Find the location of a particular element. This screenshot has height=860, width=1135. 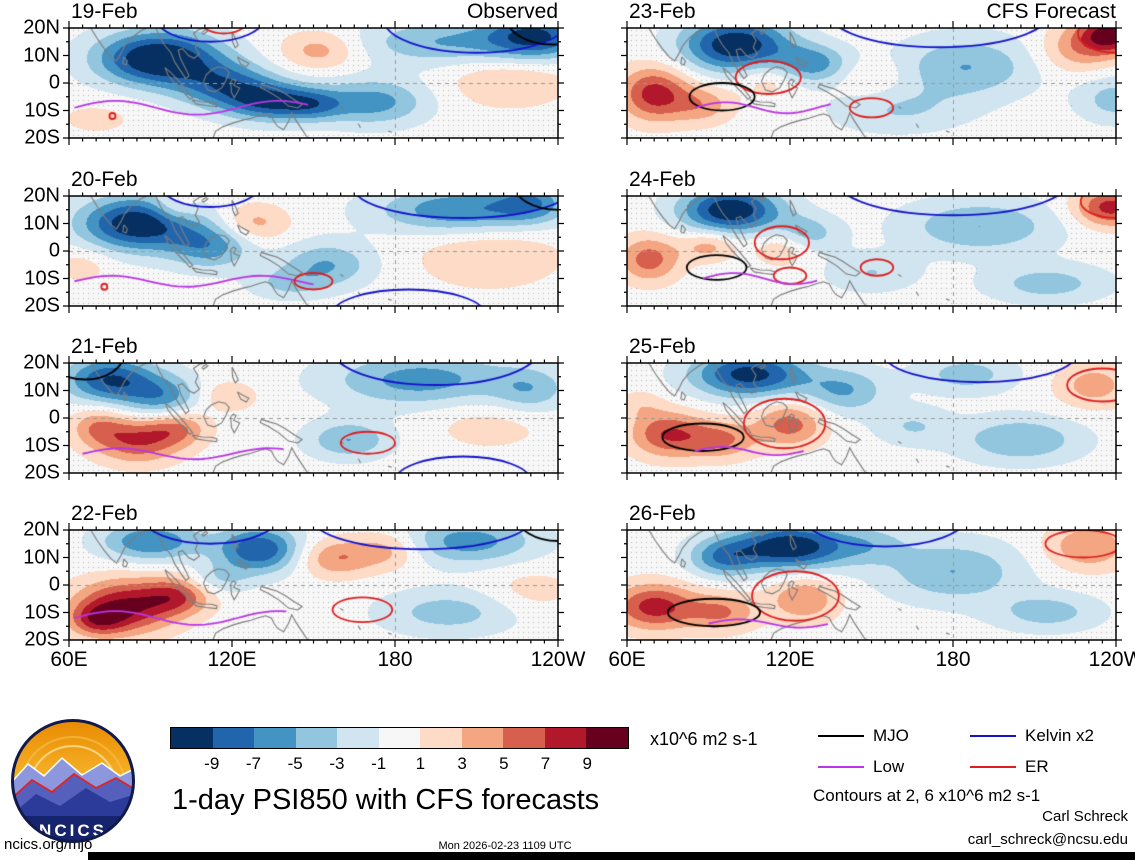

legend-label-low: Low is located at coordinates (889, 766).